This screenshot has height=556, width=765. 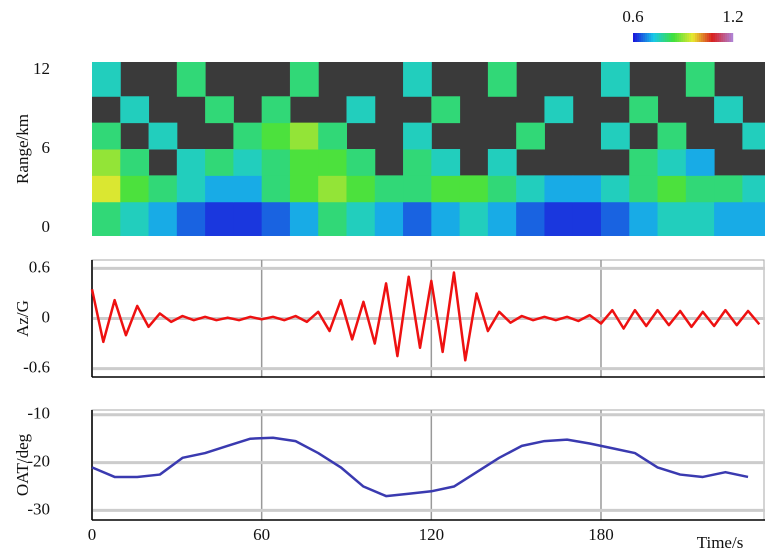 I want to click on colorbar-tick-label: 0.6, so click(x=632, y=16).